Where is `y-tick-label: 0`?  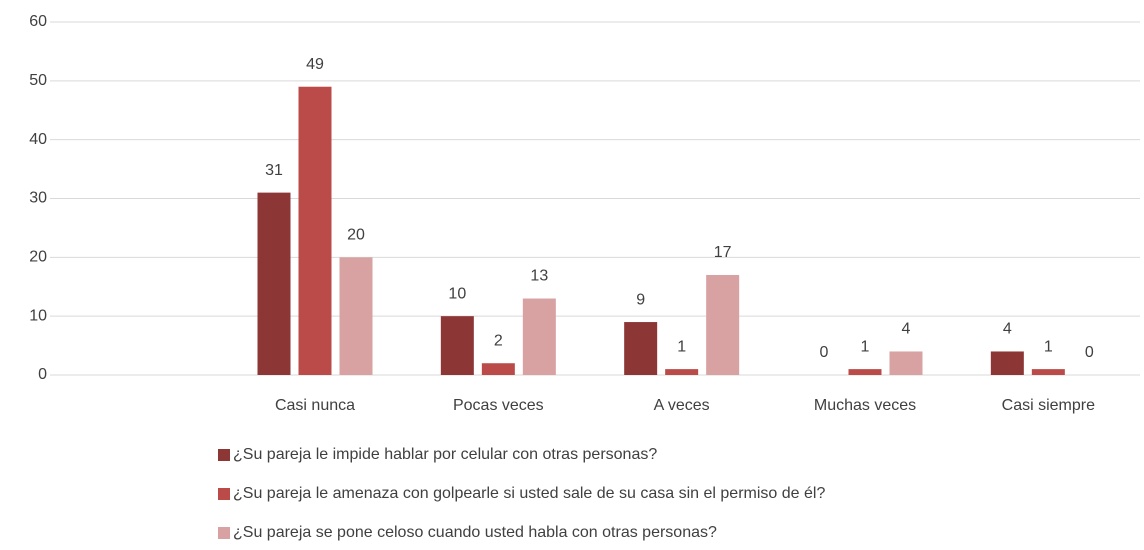 y-tick-label: 0 is located at coordinates (42, 374).